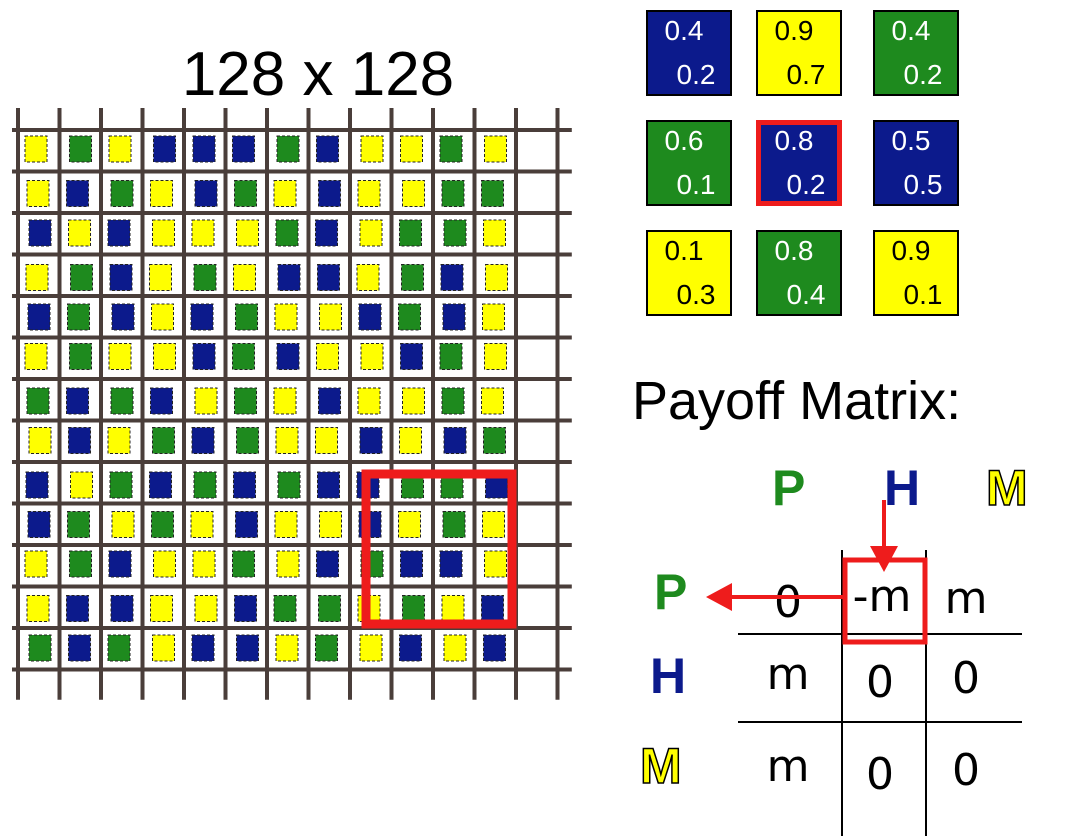 The height and width of the screenshot is (836, 1088). I want to click on payoff-matrix-title: Payoff Matrix:, so click(797, 401).